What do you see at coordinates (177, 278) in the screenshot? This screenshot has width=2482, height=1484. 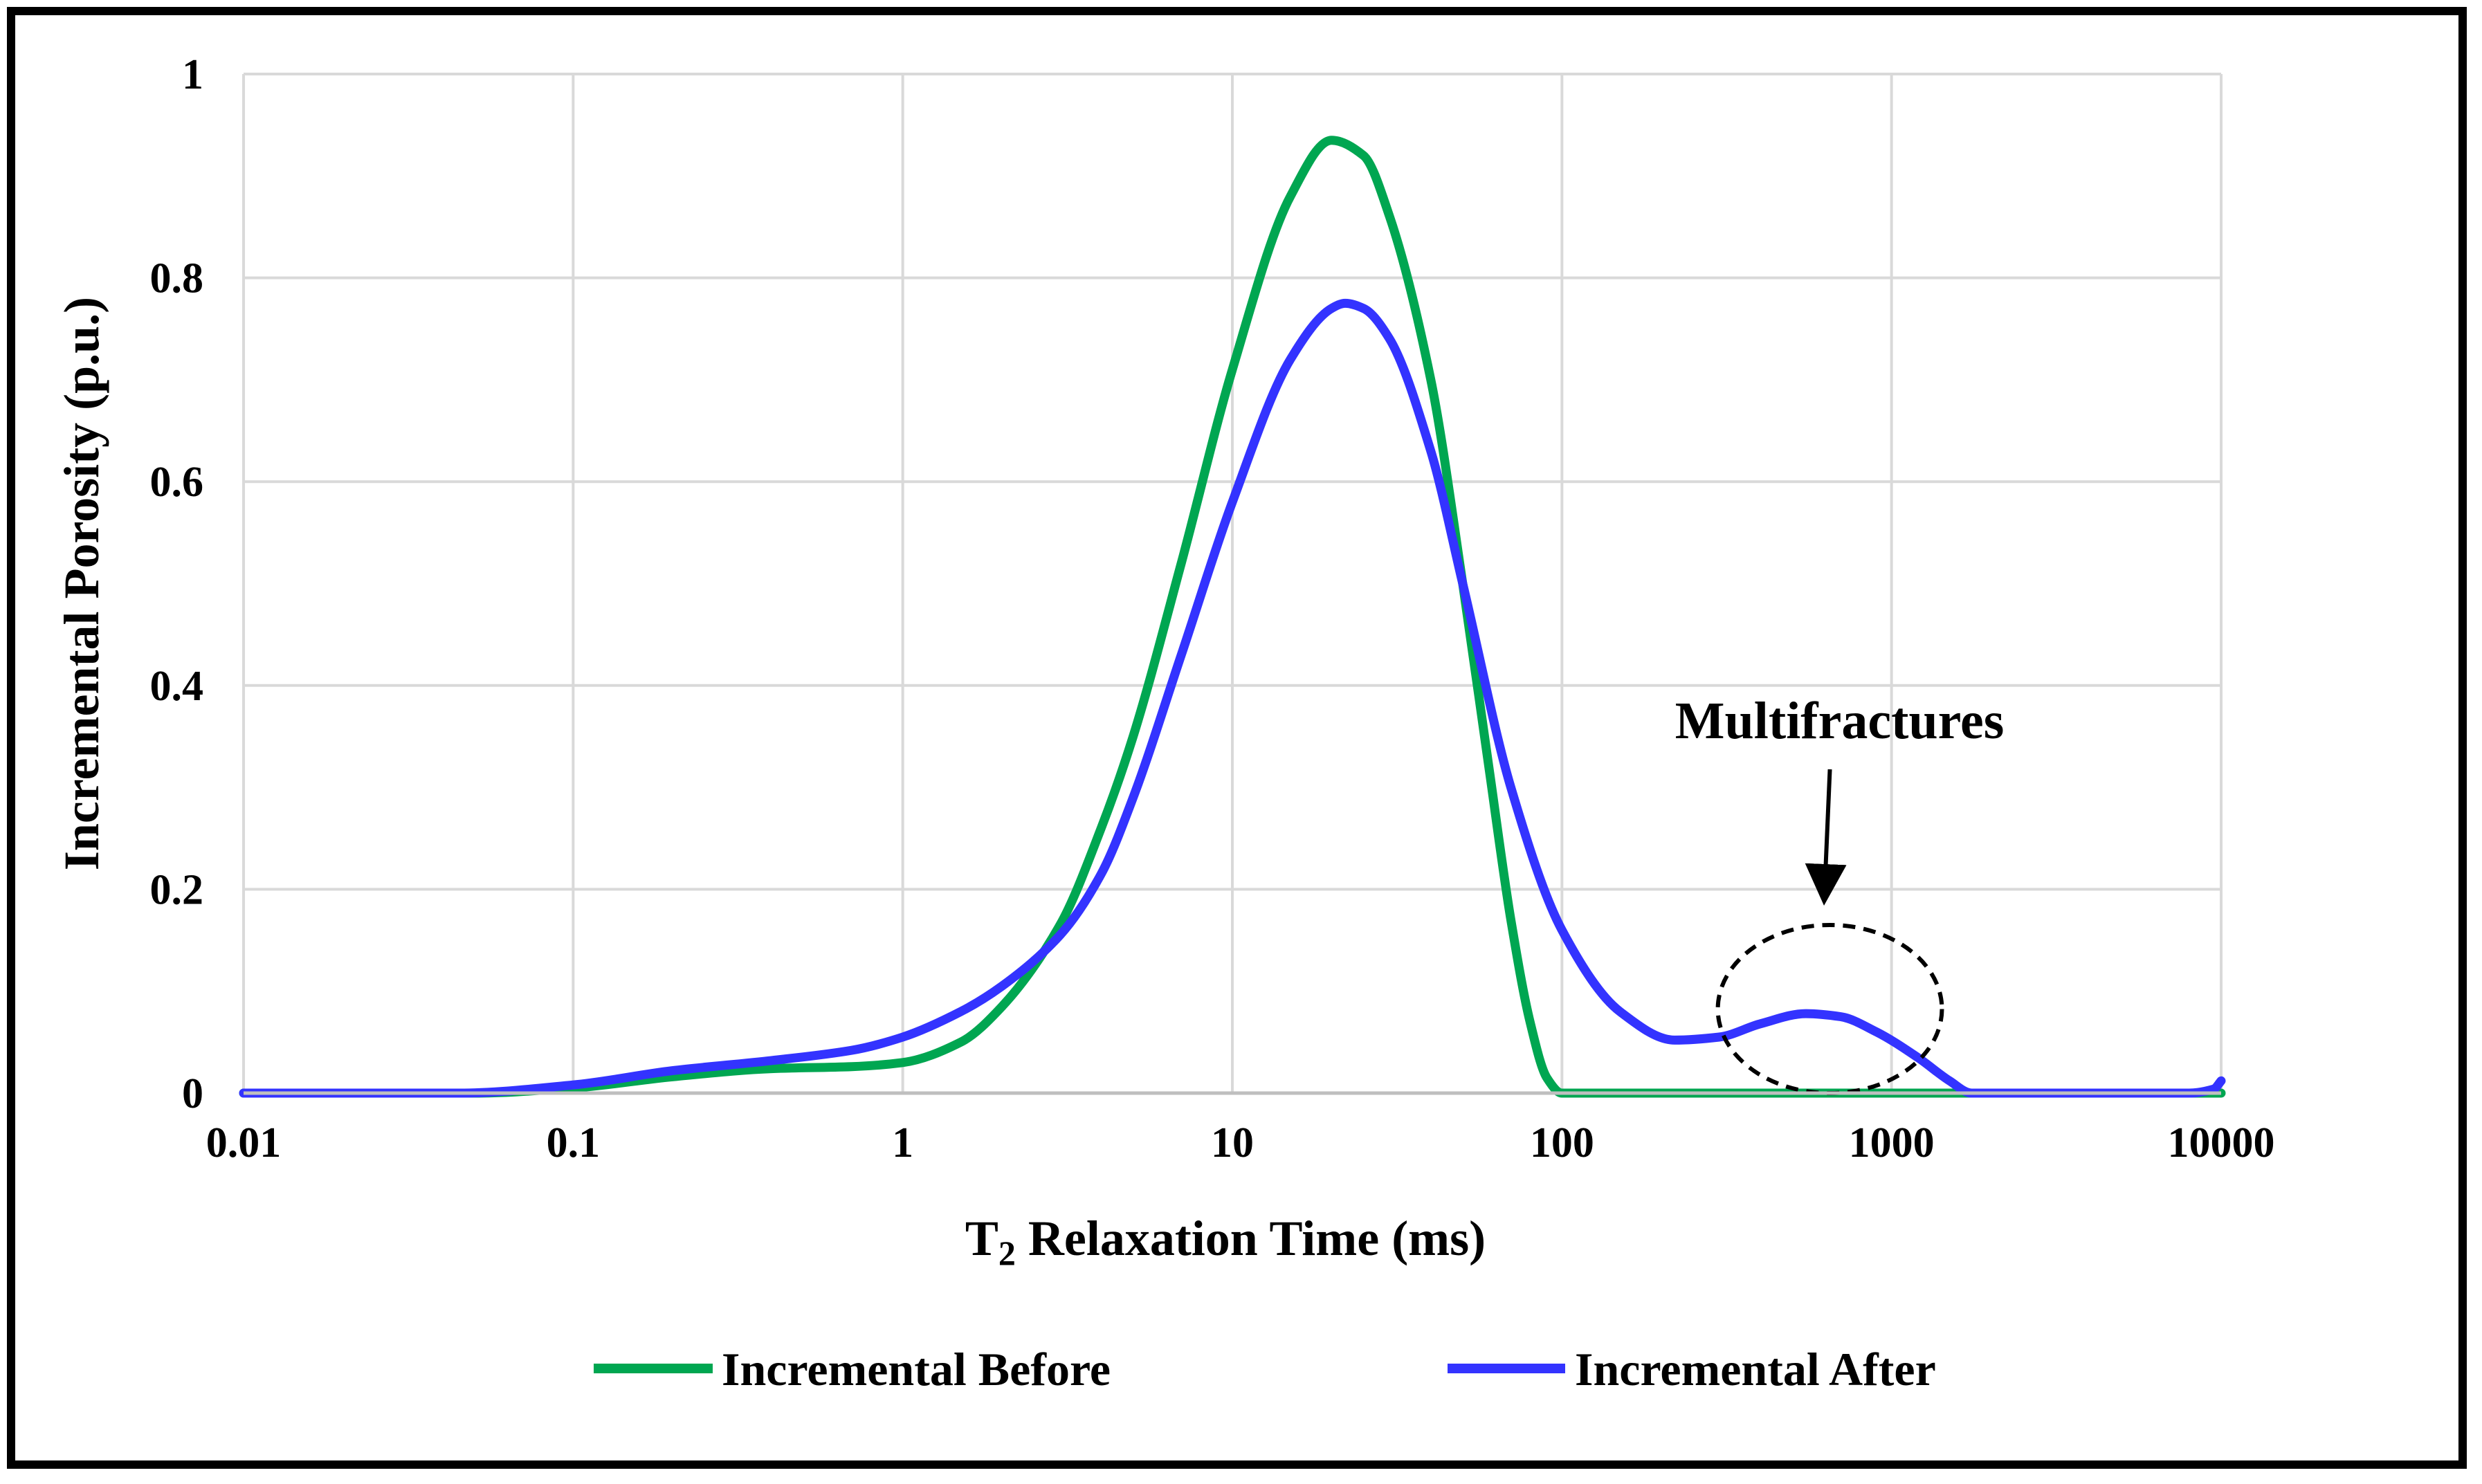 I see `y-tick-label: 0.8` at bounding box center [177, 278].